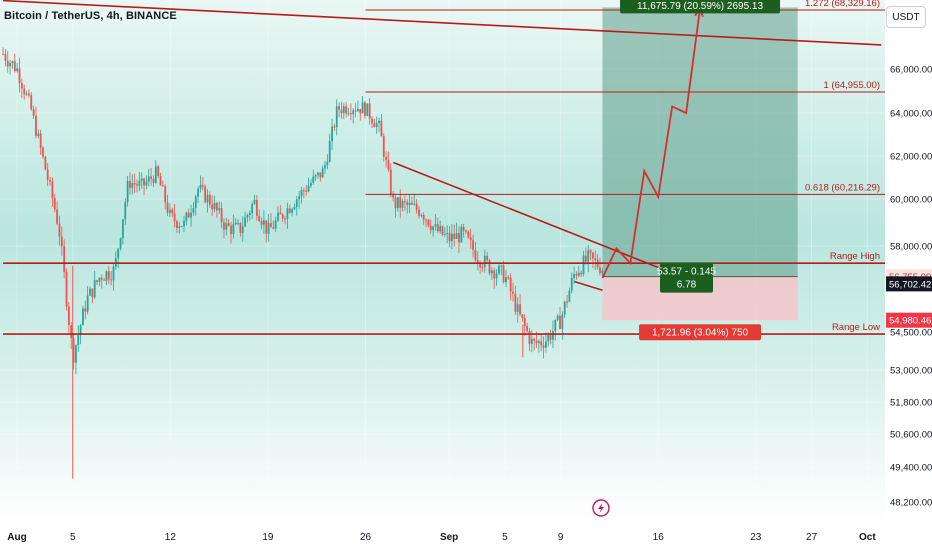 This screenshot has width=932, height=550. What do you see at coordinates (910, 321) in the screenshot?
I see `price-badge-text: 54,980.46` at bounding box center [910, 321].